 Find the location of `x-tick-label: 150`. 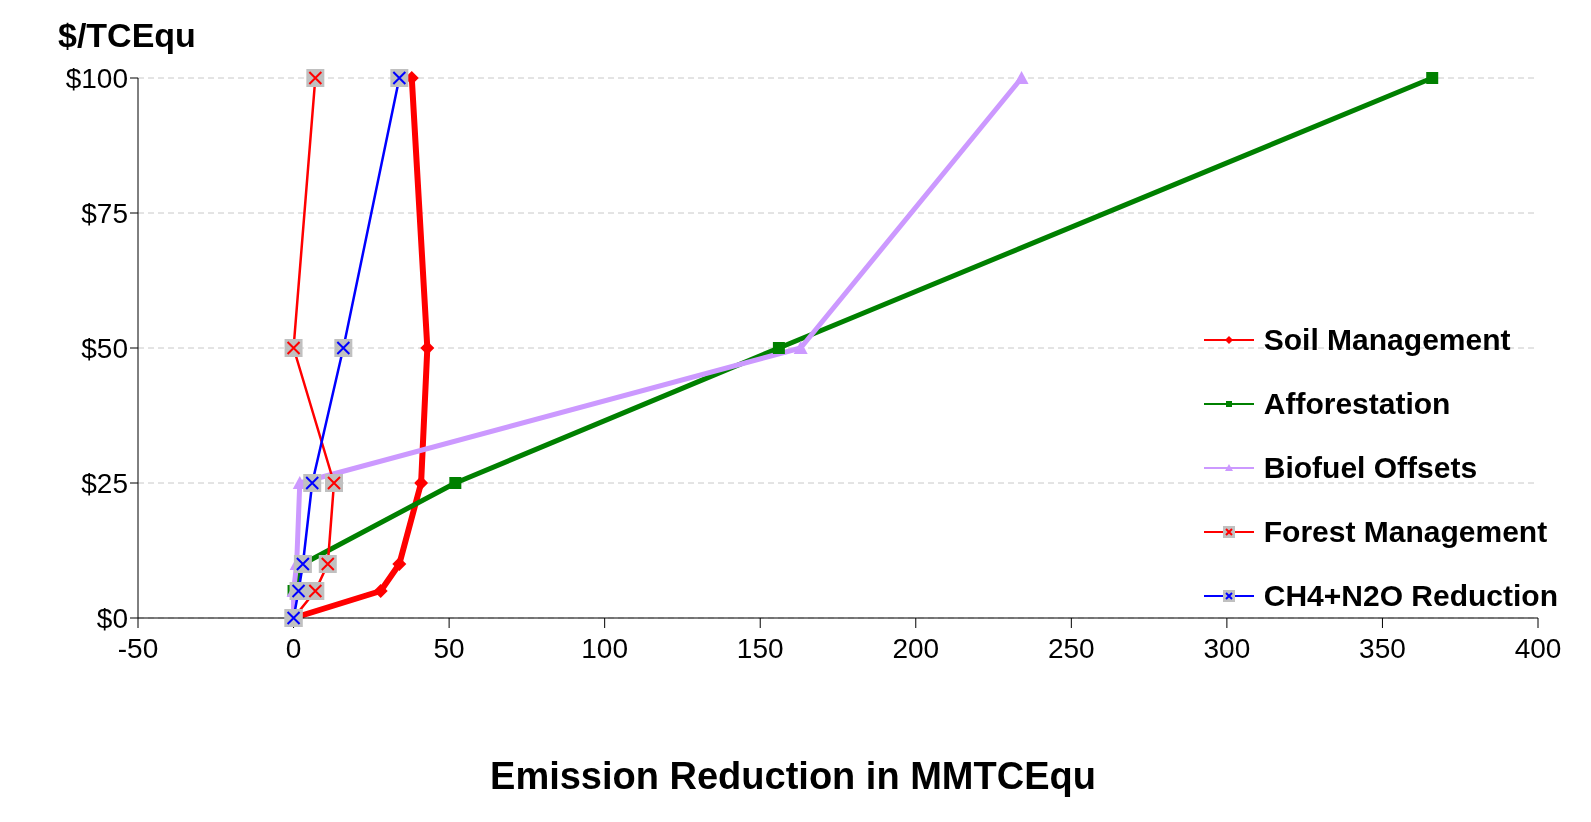

x-tick-label: 150 is located at coordinates (760, 648).